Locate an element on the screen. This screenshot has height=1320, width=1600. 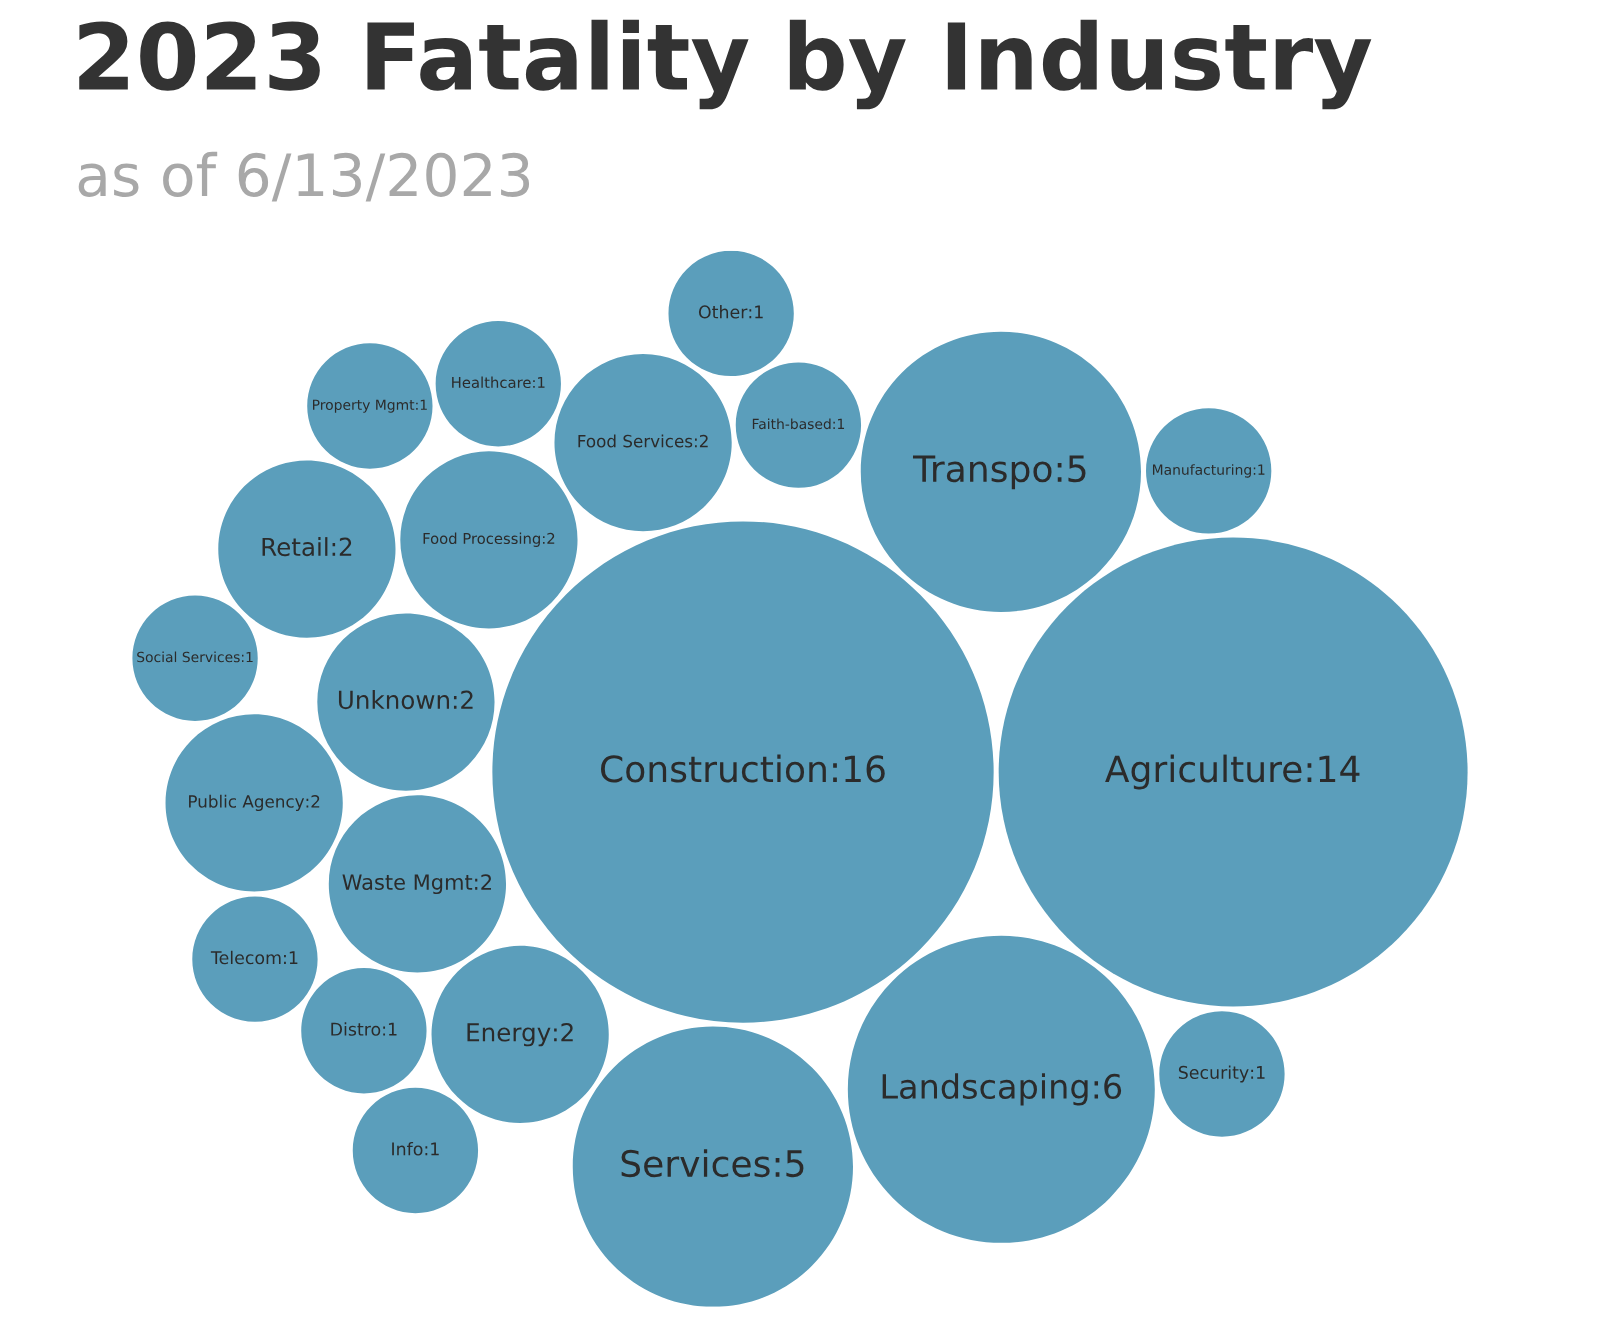
category-label: Landscaping is located at coordinates (985, 1089).